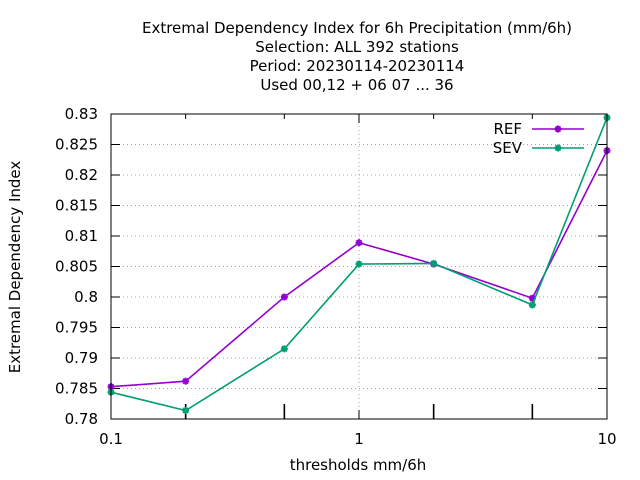 This screenshot has height=480, width=640. I want to click on x-tick-label: 0.1, so click(111, 439).